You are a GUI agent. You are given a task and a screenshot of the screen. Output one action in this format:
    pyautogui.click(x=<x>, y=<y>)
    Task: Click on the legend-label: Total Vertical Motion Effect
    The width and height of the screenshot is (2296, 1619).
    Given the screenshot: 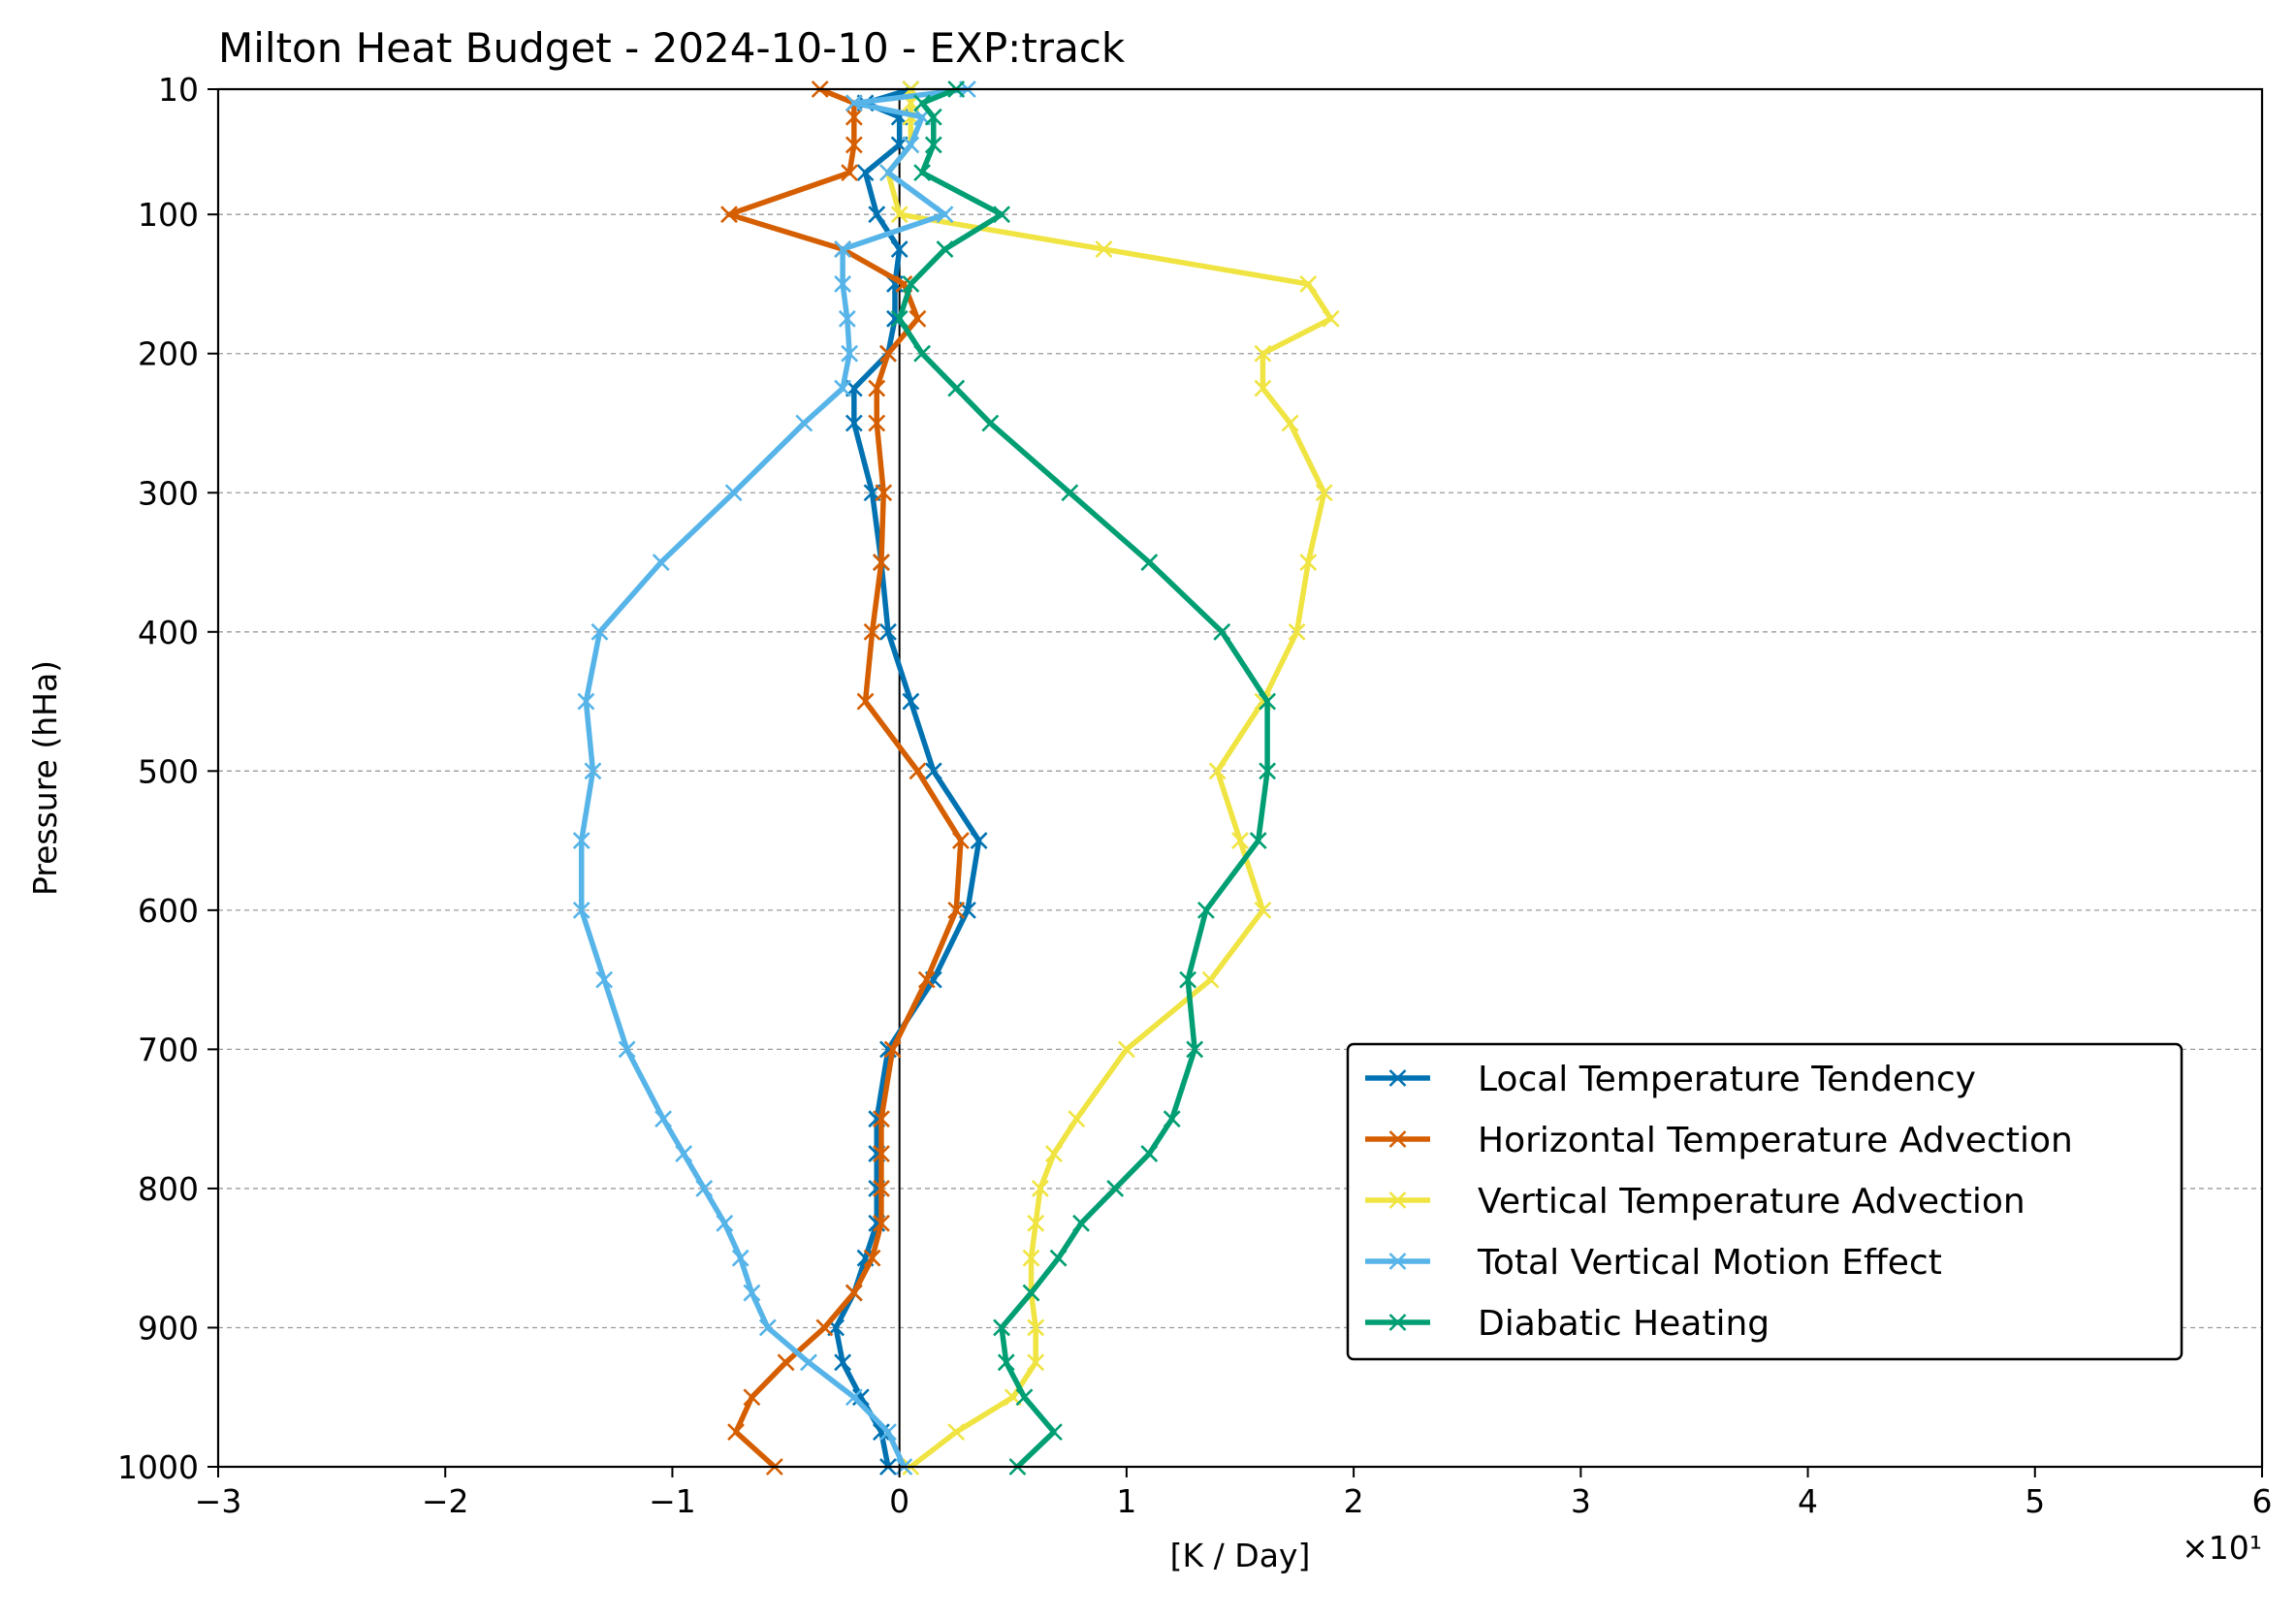 What is the action you would take?
    pyautogui.click(x=1709, y=1263)
    